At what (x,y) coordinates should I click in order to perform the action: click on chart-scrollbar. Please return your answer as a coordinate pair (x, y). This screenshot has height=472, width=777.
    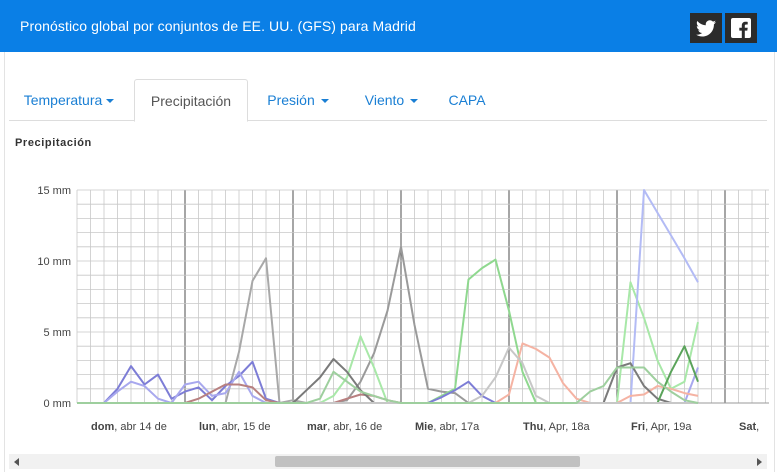
    Looking at the image, I should click on (388, 461).